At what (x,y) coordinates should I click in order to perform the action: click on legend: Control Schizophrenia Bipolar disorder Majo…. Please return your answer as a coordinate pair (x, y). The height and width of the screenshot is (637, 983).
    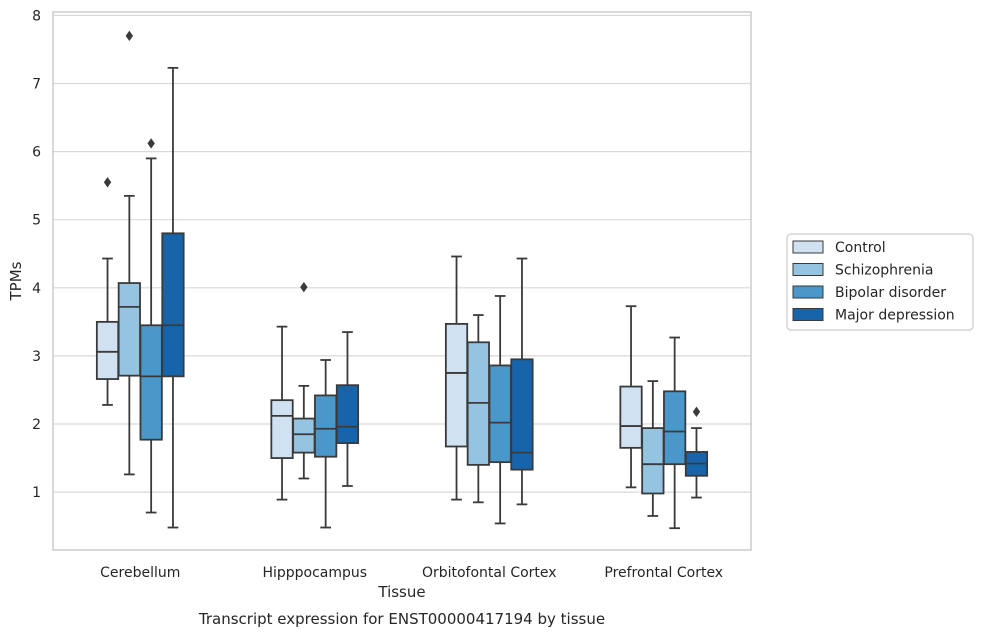
    Looking at the image, I should click on (880, 282).